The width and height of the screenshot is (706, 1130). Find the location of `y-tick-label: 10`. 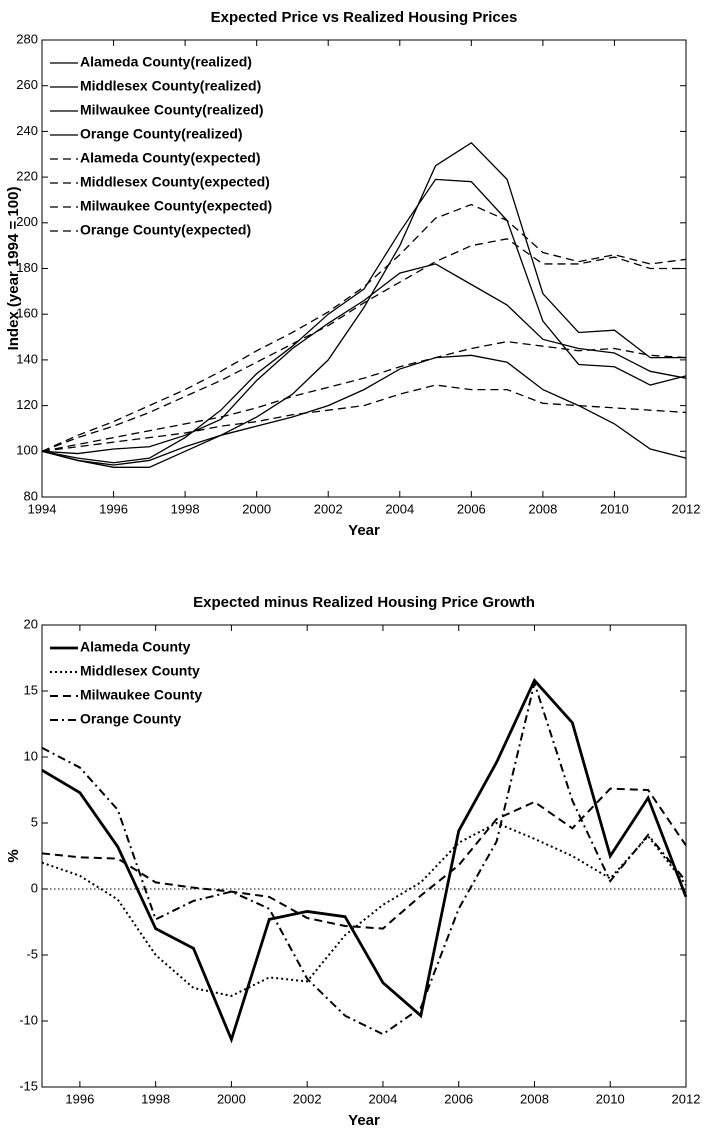

y-tick-label: 10 is located at coordinates (31, 755).